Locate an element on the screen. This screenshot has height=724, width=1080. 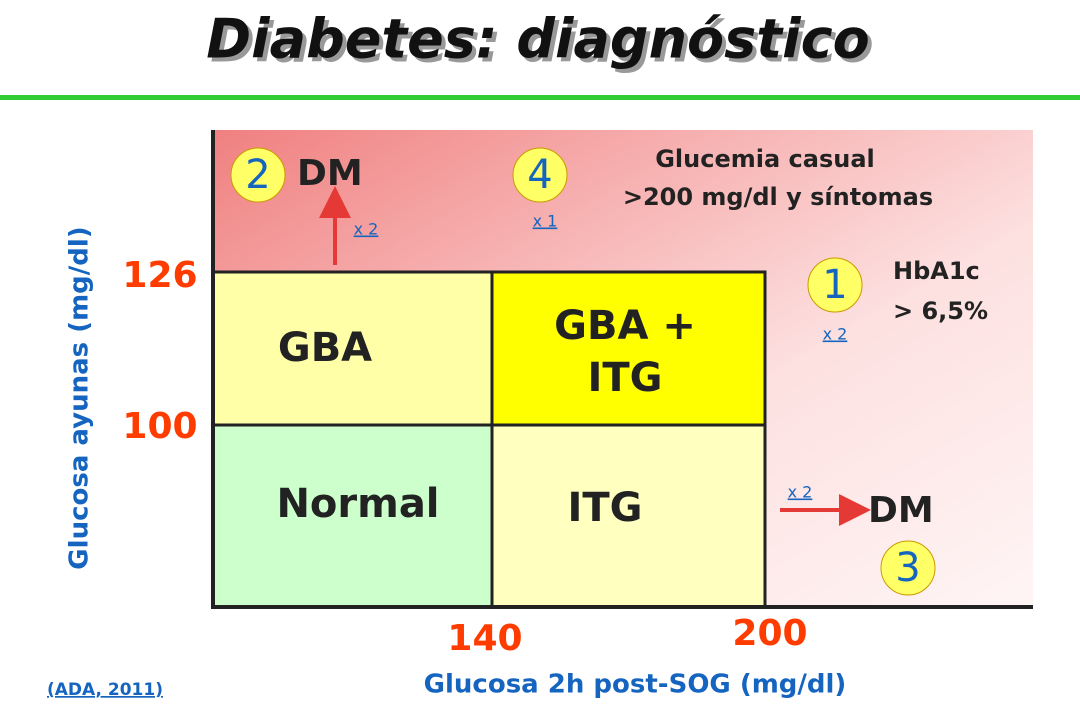
x-axis-label: Glucosa 2h post-SOG (mg/dl) is located at coordinates (635, 685).